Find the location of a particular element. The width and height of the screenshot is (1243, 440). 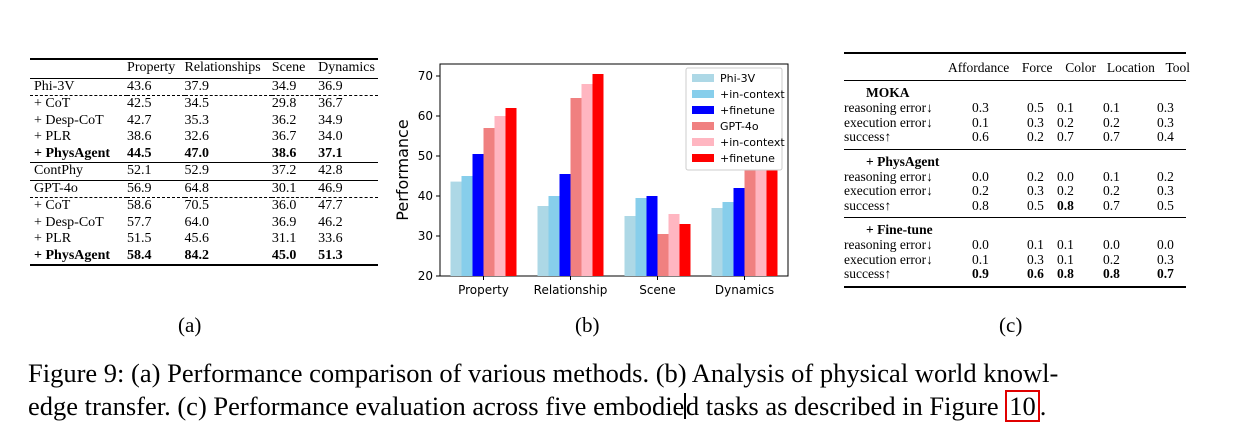

cell: 0.7 is located at coordinates (1165, 273).